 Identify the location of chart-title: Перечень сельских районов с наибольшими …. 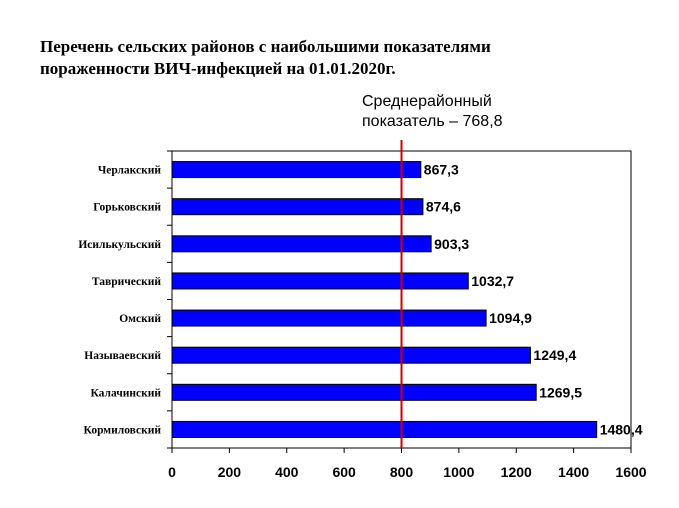
(340, 58).